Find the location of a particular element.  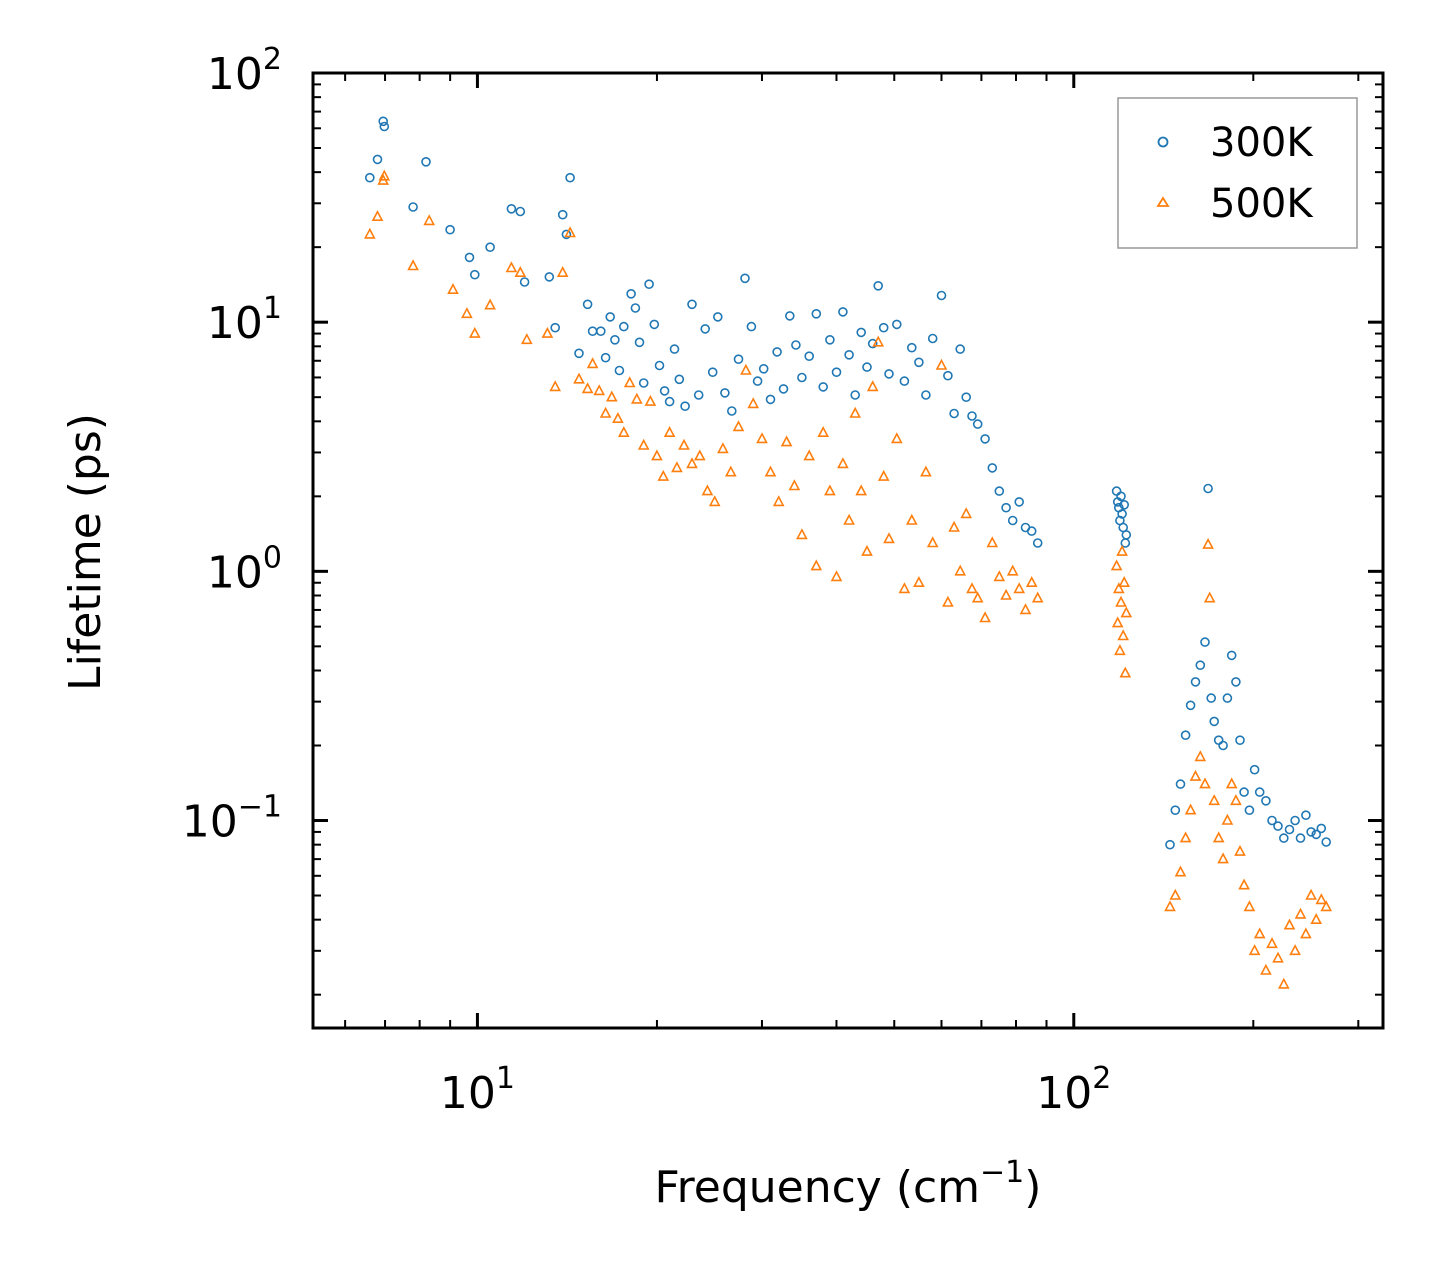

y-tick-label-exponent: −1 is located at coordinates (260, 807).